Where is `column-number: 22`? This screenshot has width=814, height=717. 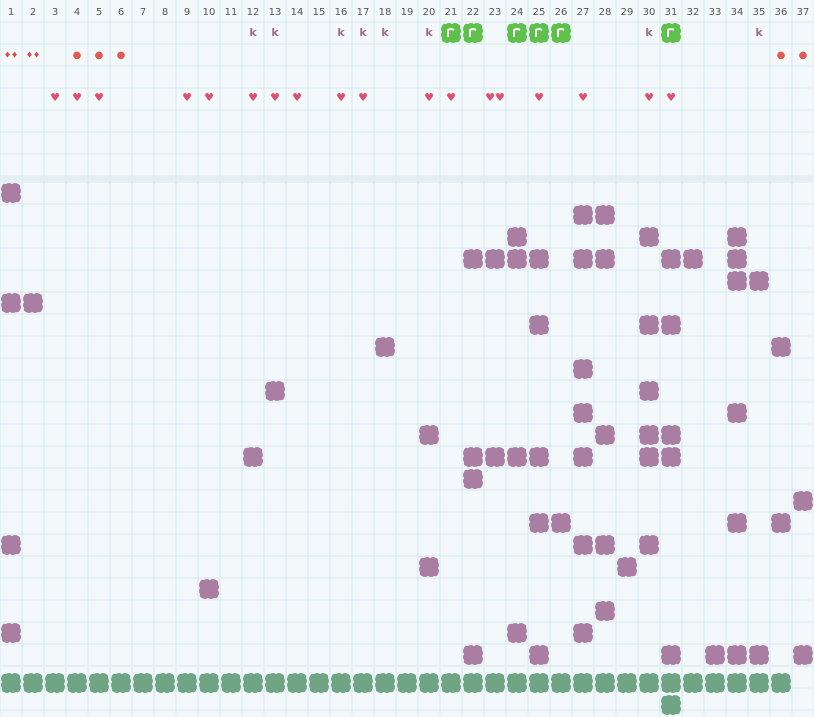
column-number: 22 is located at coordinates (473, 12).